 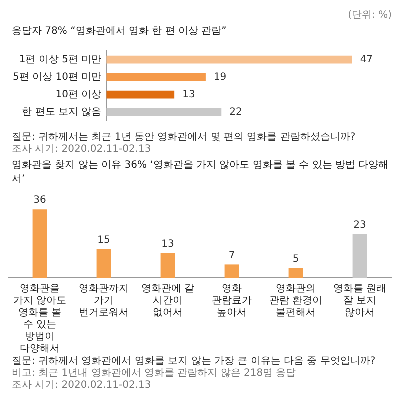 I want to click on text: 질문: 귀하께서는 최근 1년 동안 영화관에서 몇 편의 영화를 관람하셨습니까?, so click(x=184, y=138).